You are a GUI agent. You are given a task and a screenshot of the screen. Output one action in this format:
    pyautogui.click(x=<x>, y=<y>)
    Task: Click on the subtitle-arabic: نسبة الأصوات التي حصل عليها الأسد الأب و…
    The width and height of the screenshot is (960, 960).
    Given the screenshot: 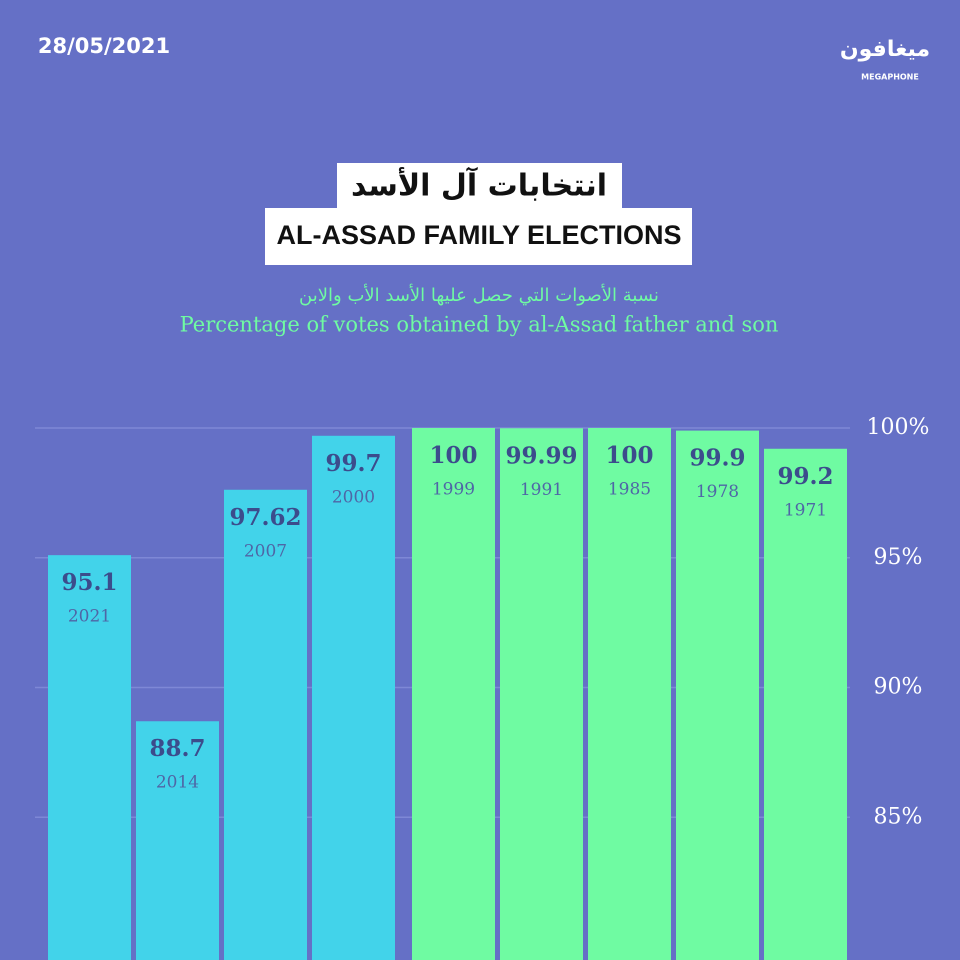 What is the action you would take?
    pyautogui.click(x=479, y=295)
    